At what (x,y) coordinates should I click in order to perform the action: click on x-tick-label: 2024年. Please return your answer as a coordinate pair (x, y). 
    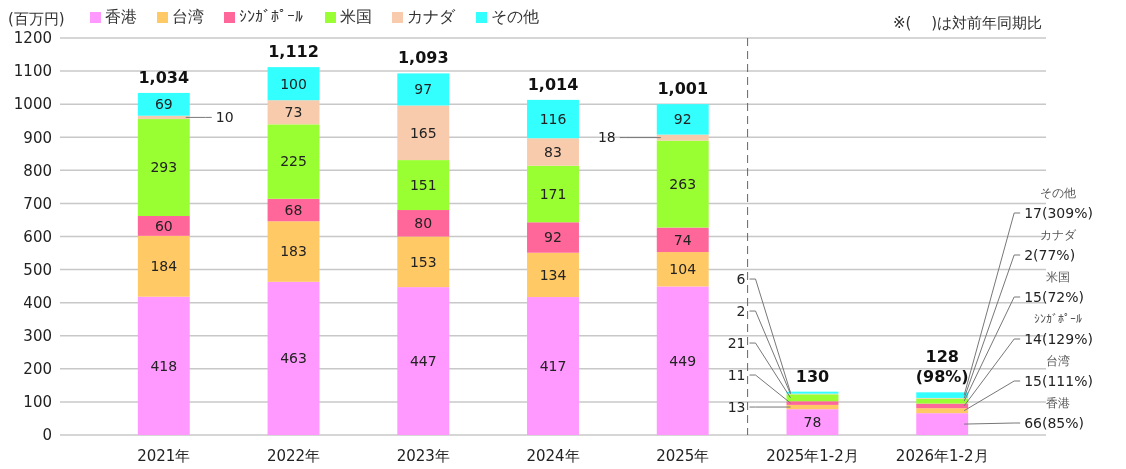
    Looking at the image, I should click on (553, 456).